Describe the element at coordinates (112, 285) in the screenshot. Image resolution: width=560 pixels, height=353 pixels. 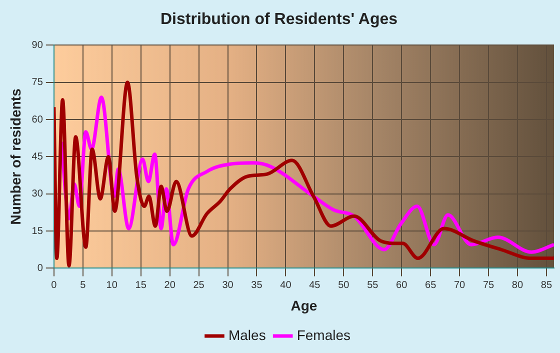
I see `x-tick-label: 10` at that location.